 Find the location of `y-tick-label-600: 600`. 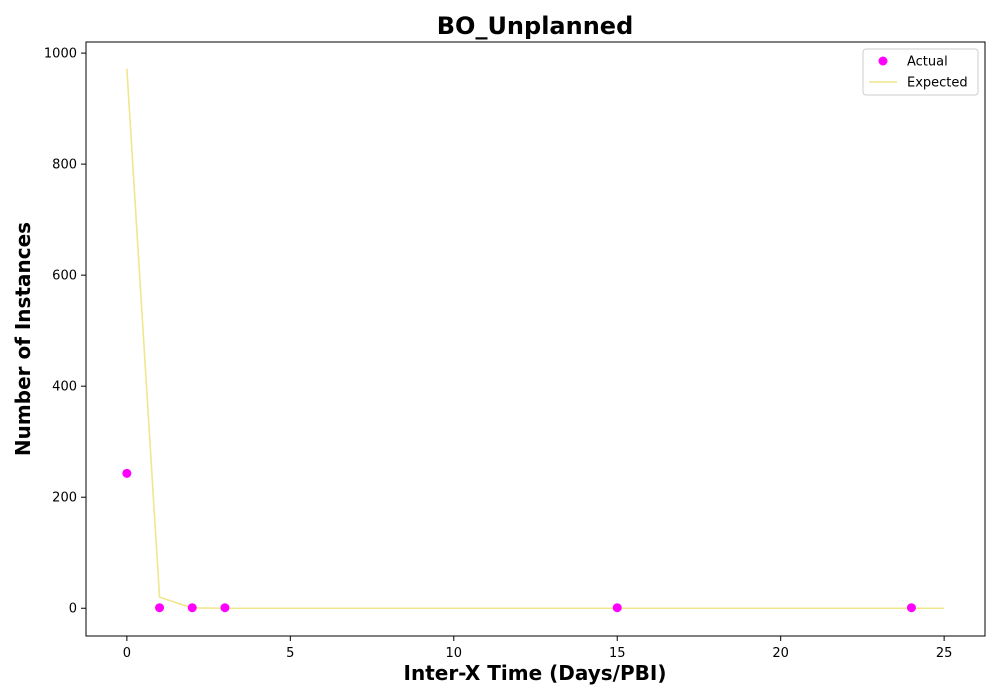

y-tick-label-600: 600 is located at coordinates (64, 276).